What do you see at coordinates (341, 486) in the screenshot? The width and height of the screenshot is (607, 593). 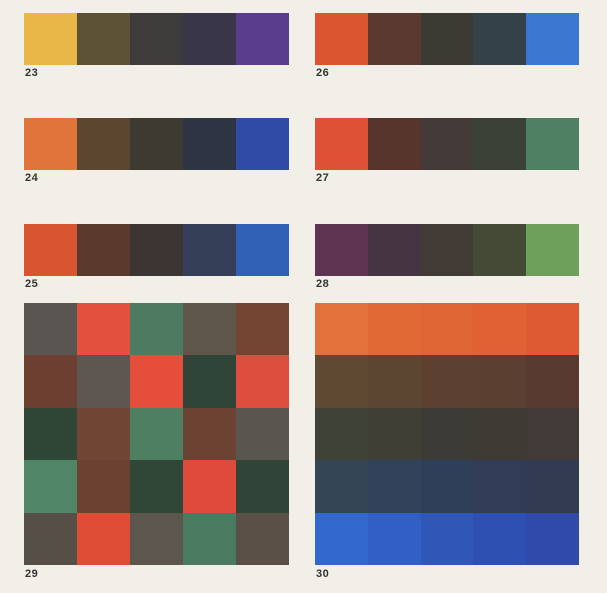 I see `swatch-30-r4c1` at bounding box center [341, 486].